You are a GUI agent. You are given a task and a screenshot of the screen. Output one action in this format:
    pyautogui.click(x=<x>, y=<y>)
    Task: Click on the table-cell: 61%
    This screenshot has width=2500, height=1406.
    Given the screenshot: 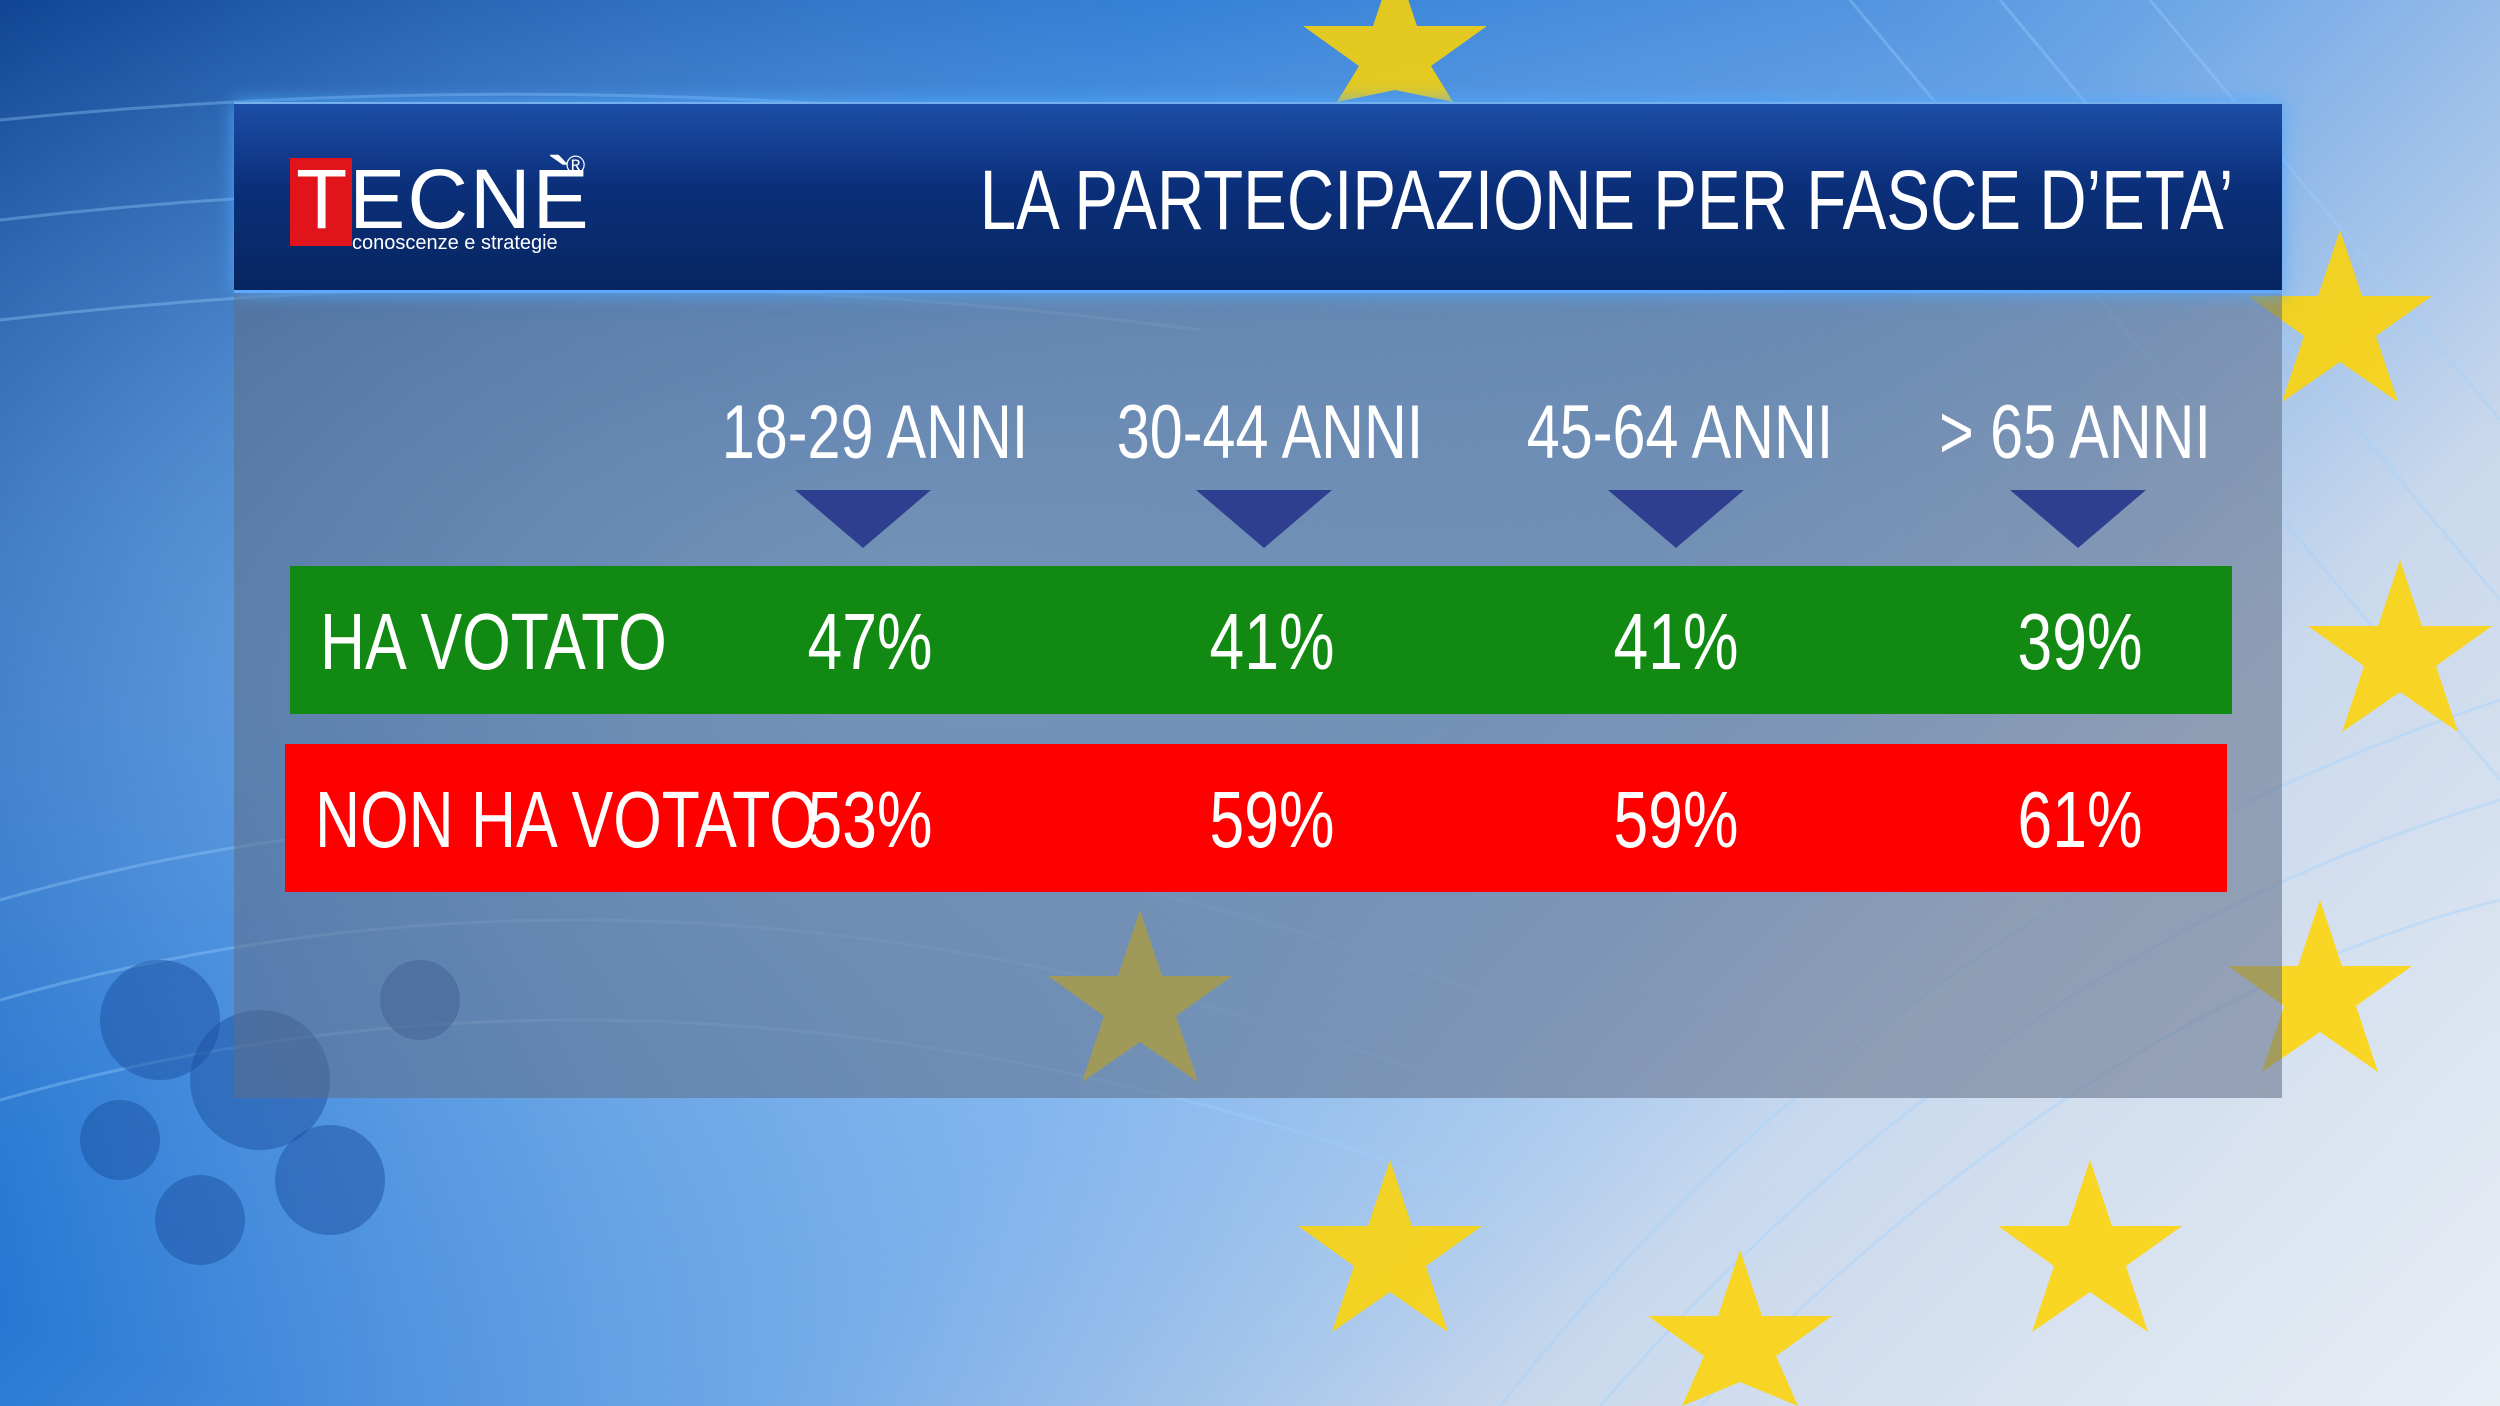 What is the action you would take?
    pyautogui.click(x=2080, y=819)
    